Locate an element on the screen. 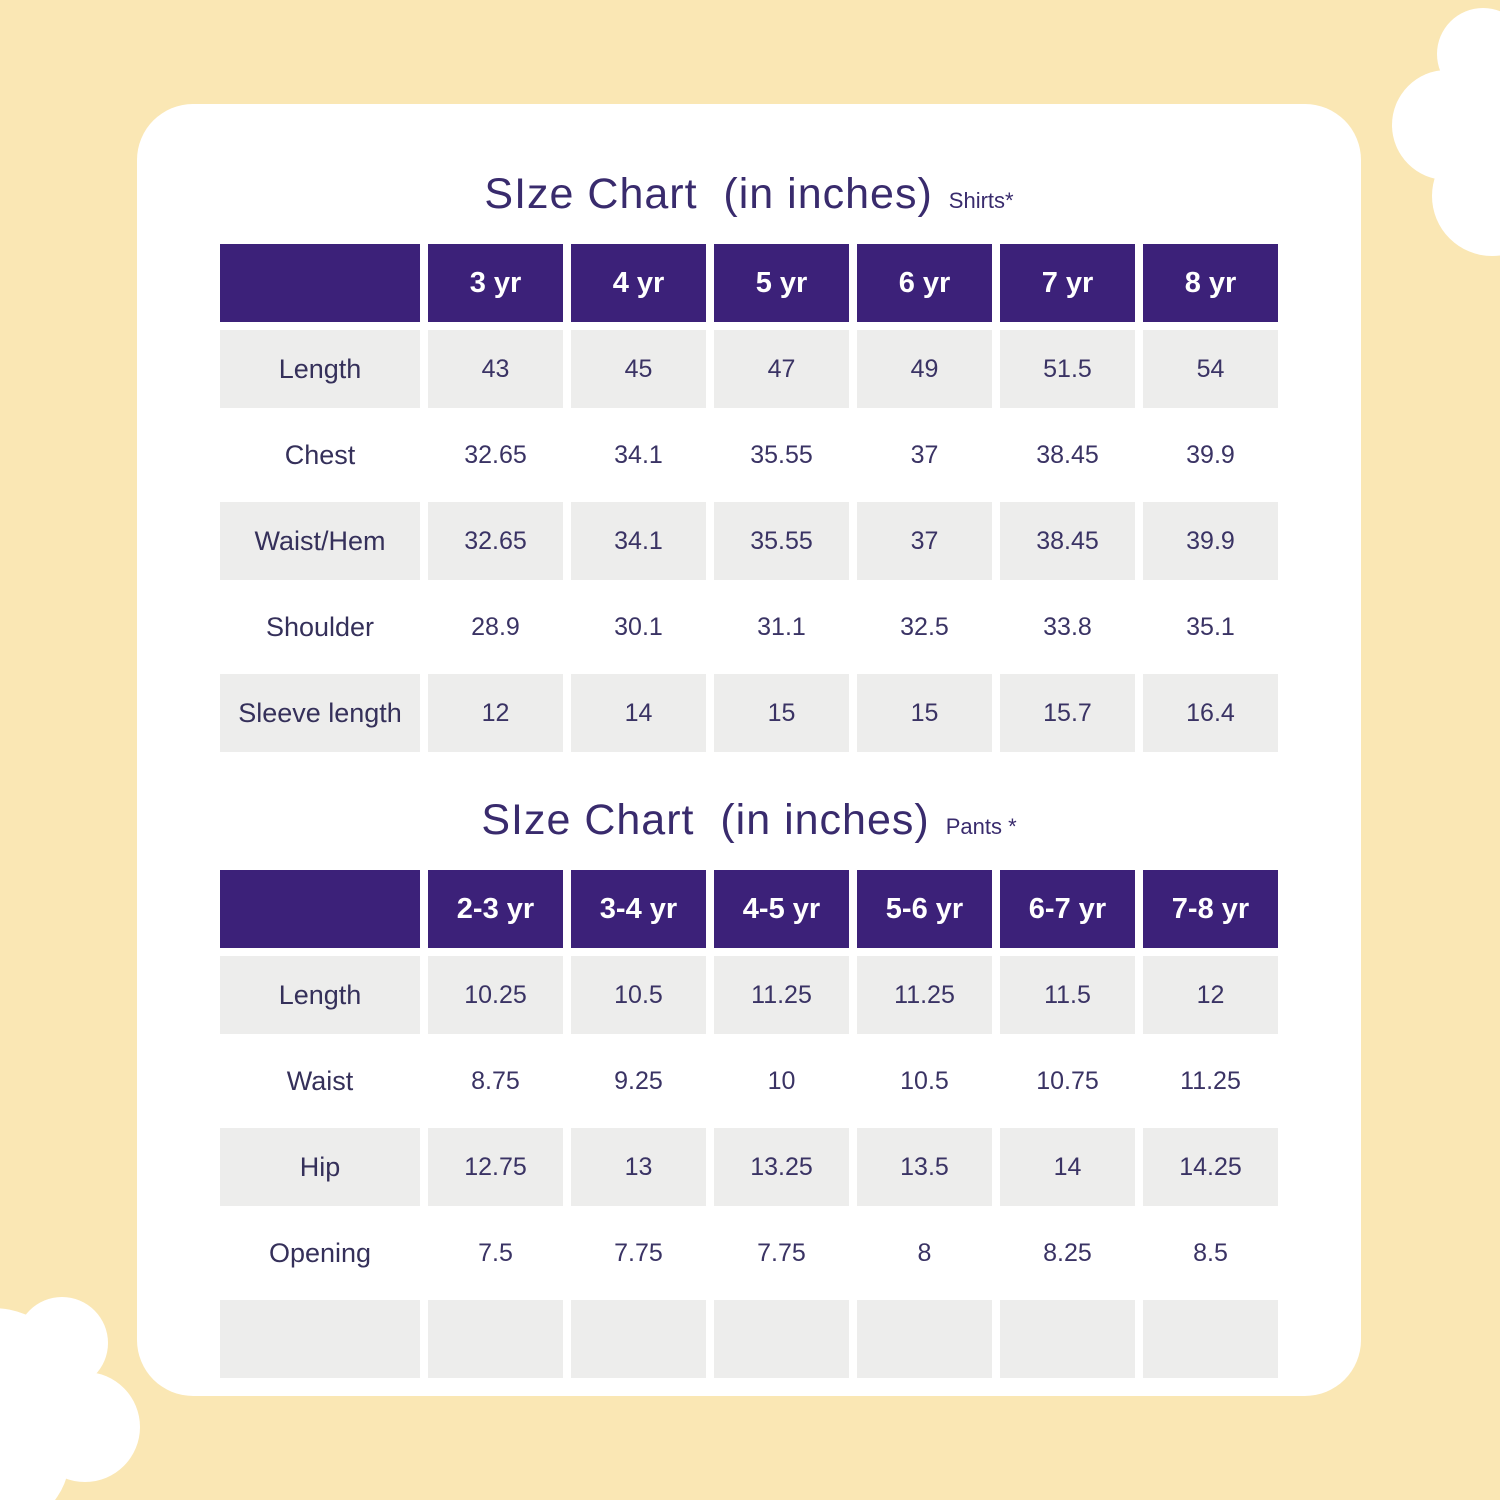 Image resolution: width=1500 pixels, height=1500 pixels. value-cell-sleeve-length-3: 15 is located at coordinates (924, 713).